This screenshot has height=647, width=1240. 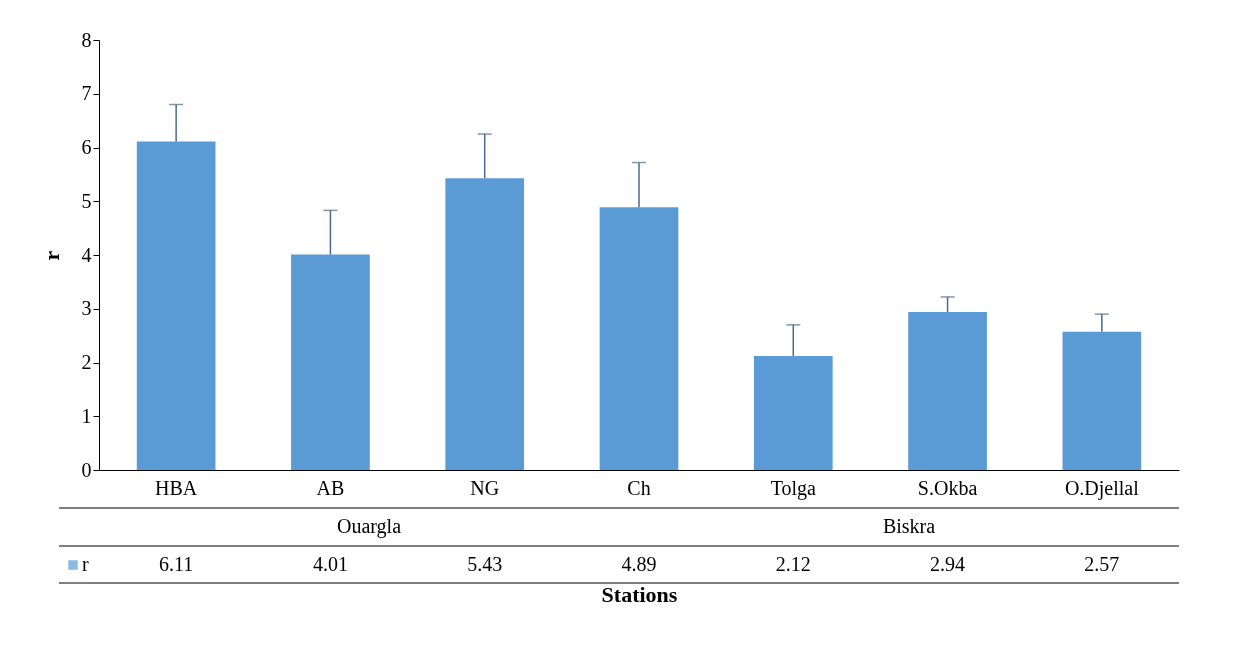 What do you see at coordinates (793, 488) in the screenshot?
I see `x-tick-label: Tolga` at bounding box center [793, 488].